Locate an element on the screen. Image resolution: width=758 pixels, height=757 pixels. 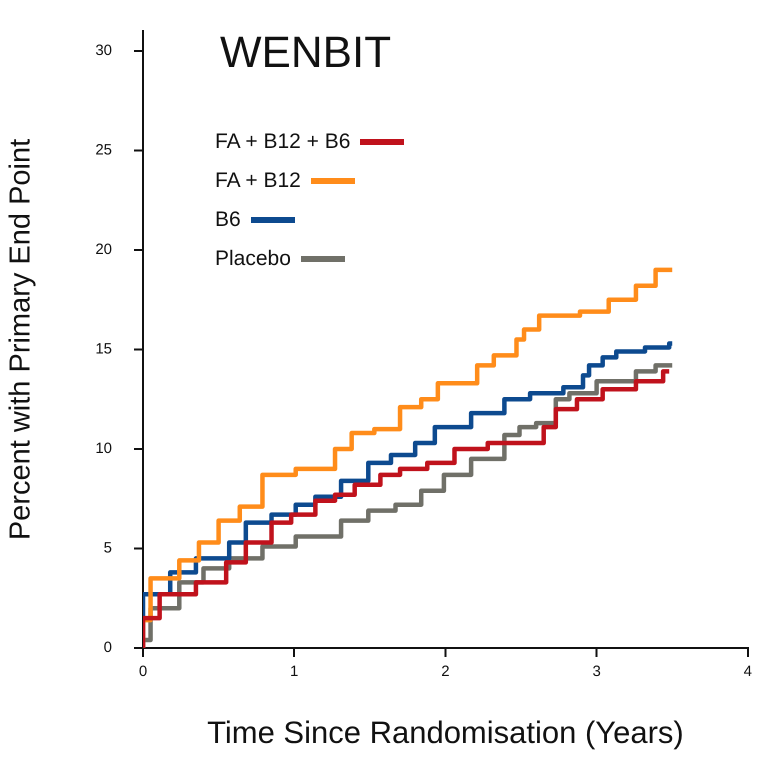
legend-label: FA + B12 is located at coordinates (258, 180).